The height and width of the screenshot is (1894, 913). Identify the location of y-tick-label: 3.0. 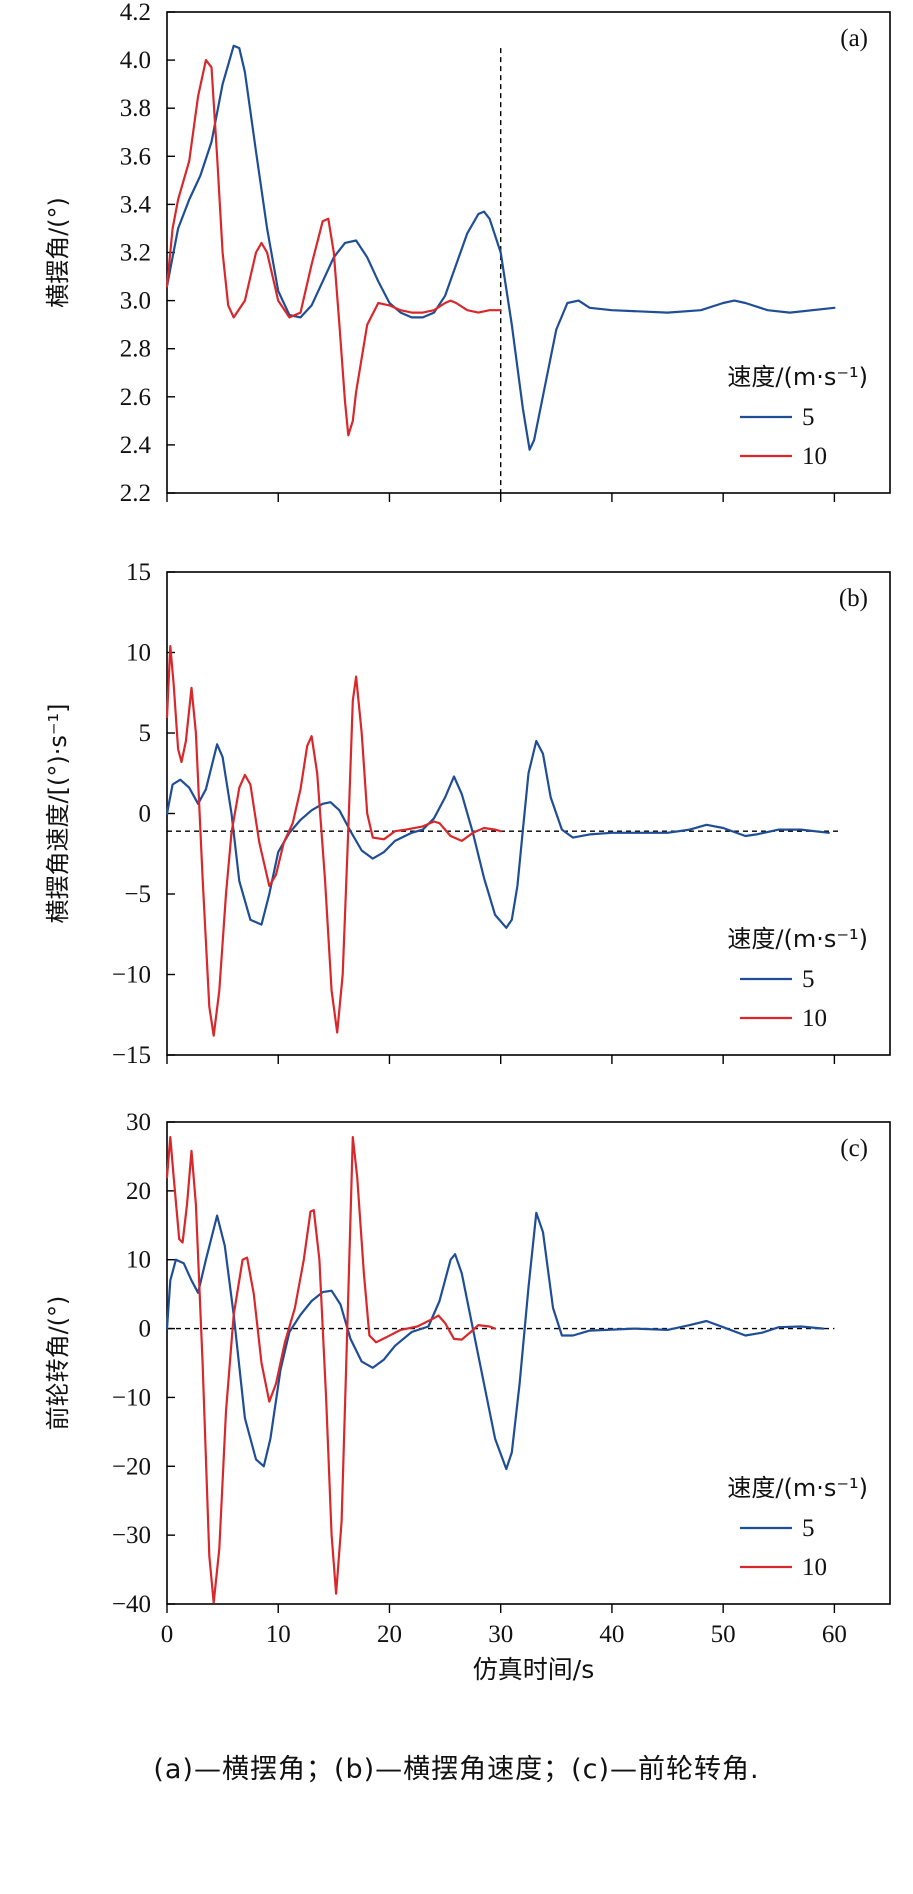
(135, 301).